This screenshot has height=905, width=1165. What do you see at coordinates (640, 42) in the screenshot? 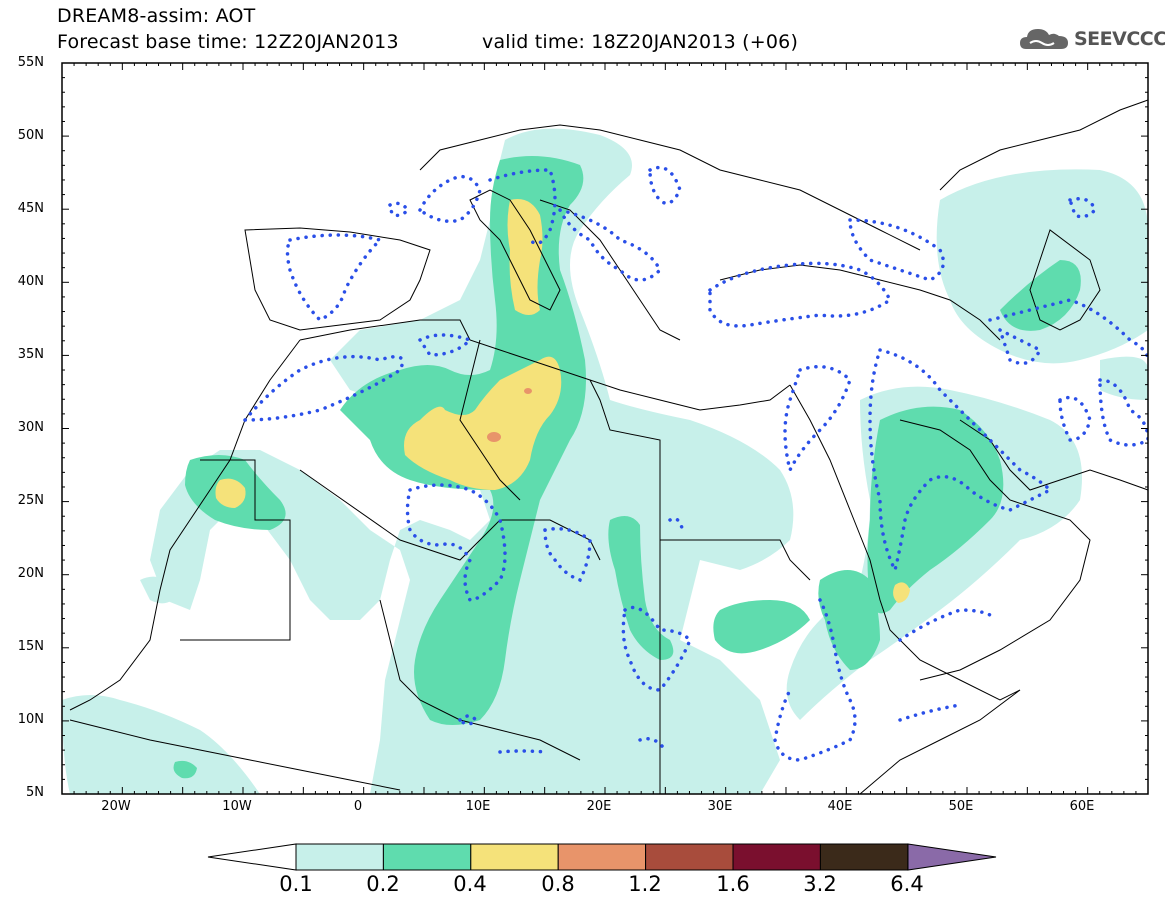
I see `valid-time: valid time: 18Z20JAN2013 (+06)` at bounding box center [640, 42].